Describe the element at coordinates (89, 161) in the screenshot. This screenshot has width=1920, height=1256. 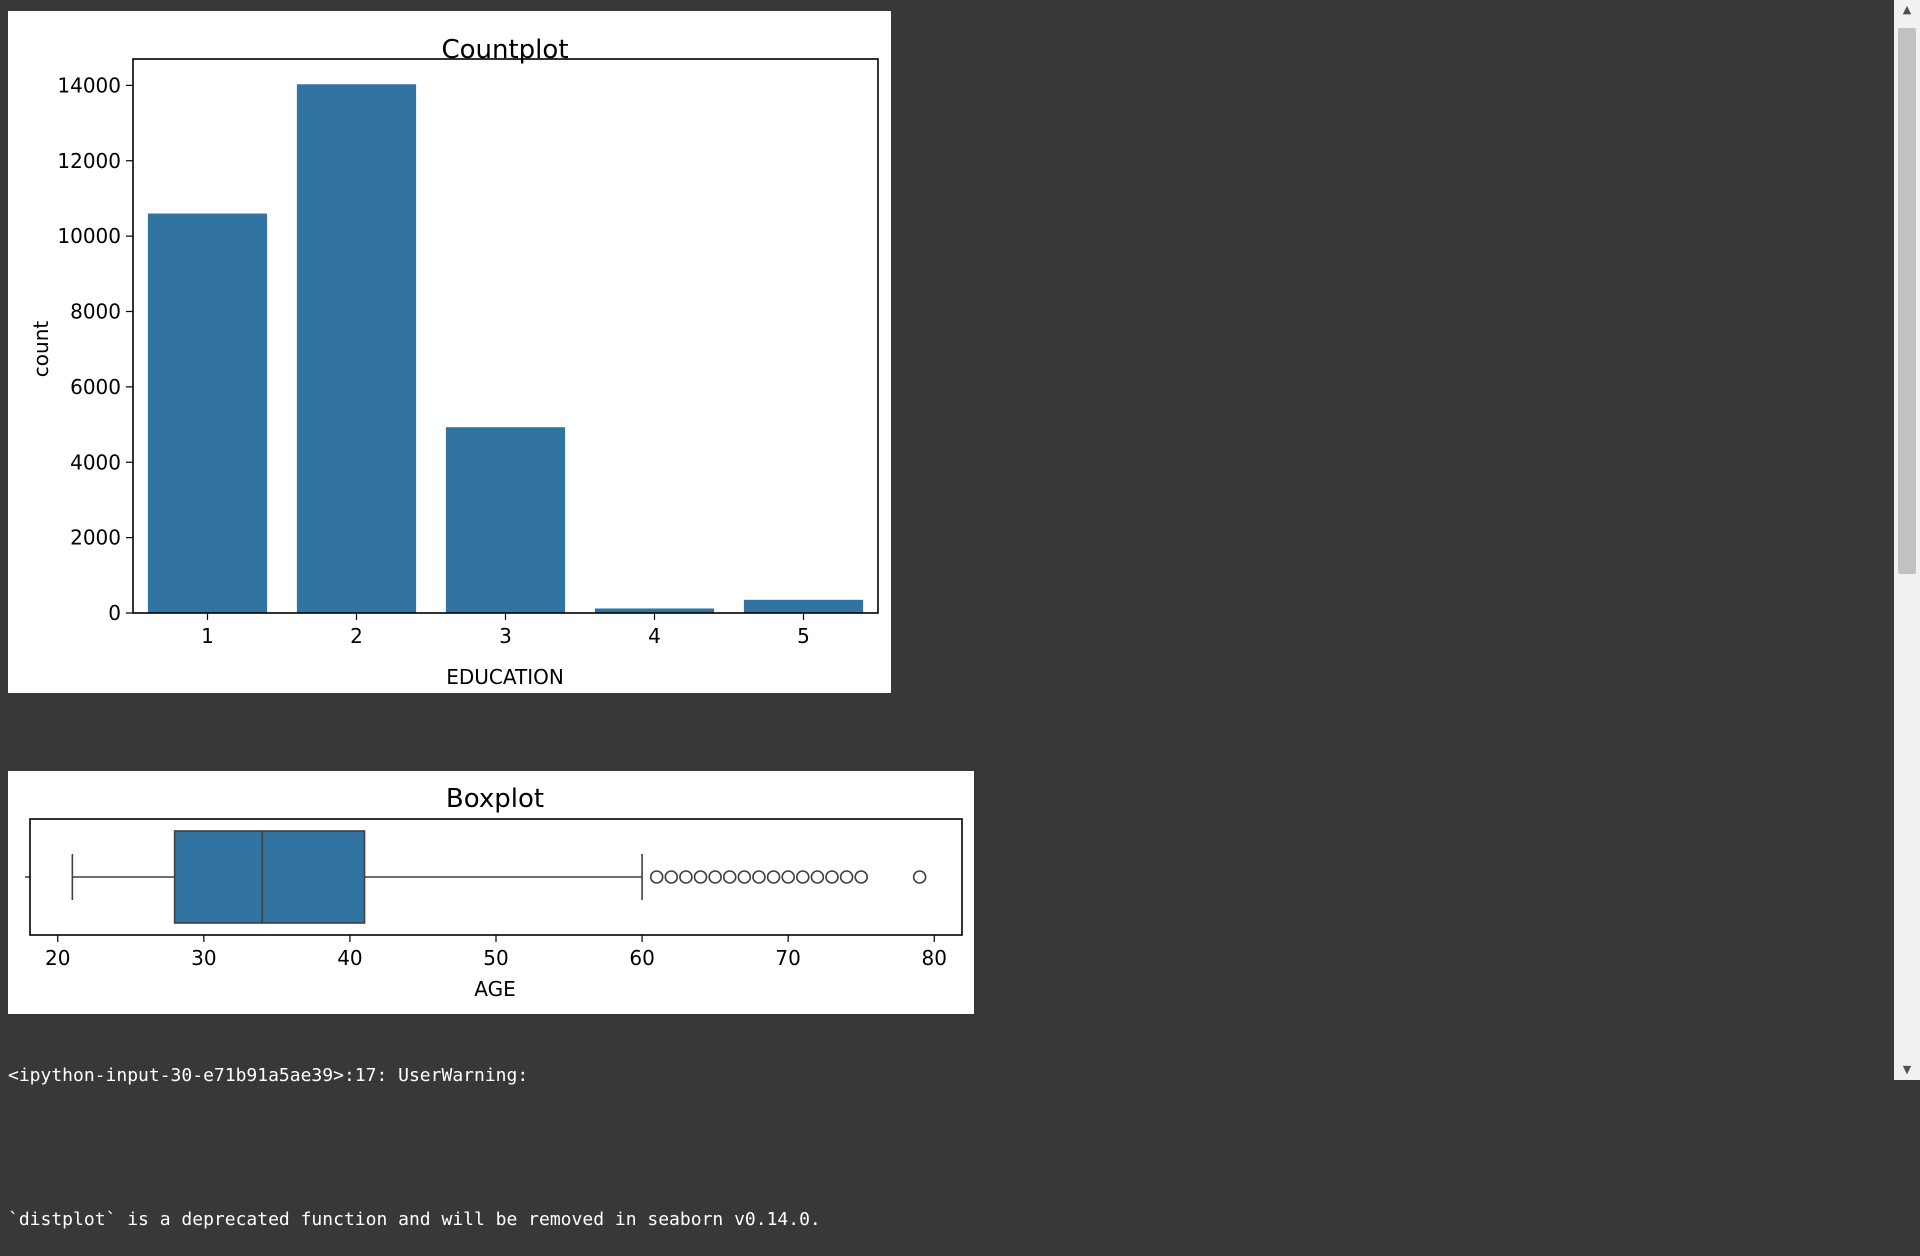
I see `countplot-ytick-label: 12000` at that location.